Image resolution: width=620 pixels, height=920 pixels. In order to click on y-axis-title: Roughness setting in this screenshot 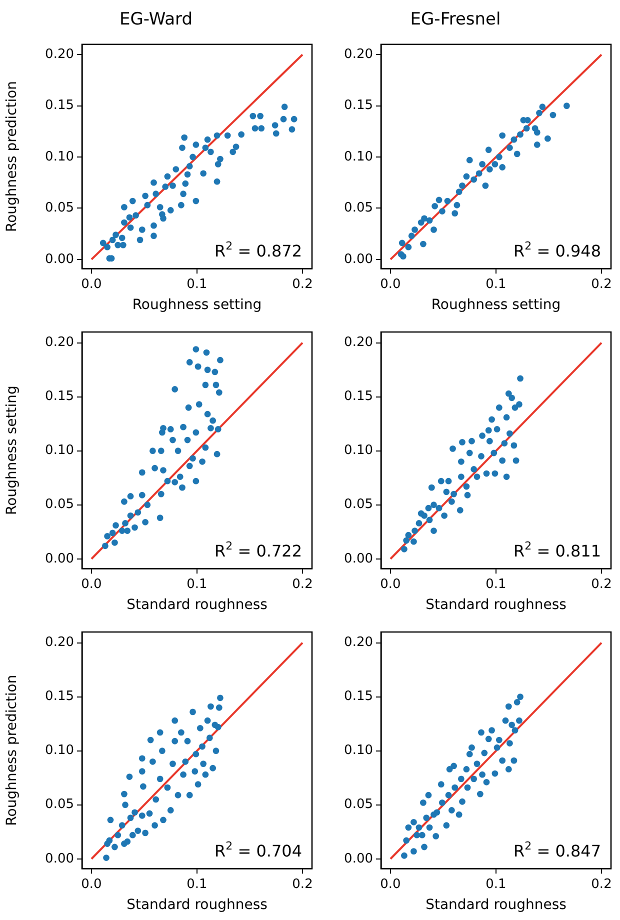, I will do `click(12, 450)`.